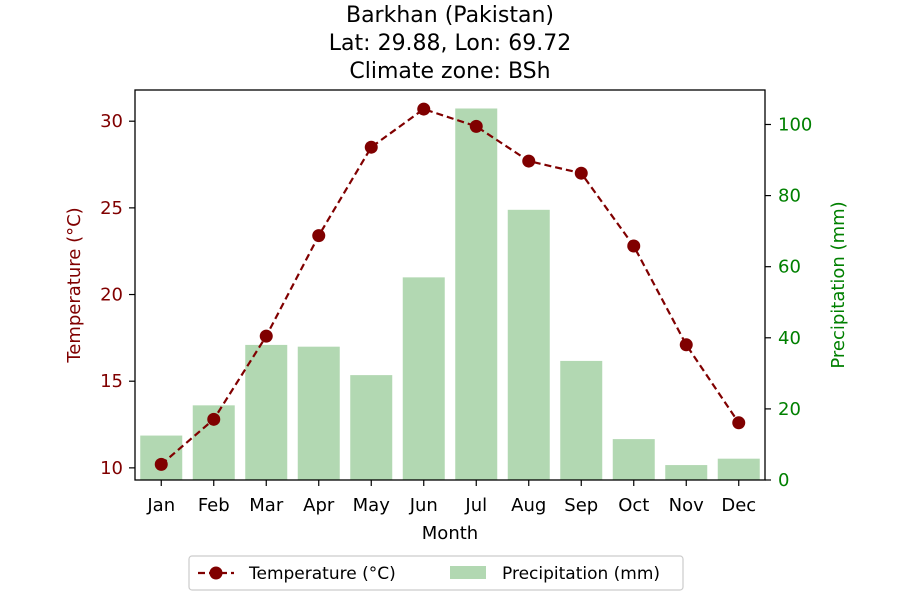 This screenshot has height=600, width=900. What do you see at coordinates (216, 573) in the screenshot?
I see `legend-temperature-marker` at bounding box center [216, 573].